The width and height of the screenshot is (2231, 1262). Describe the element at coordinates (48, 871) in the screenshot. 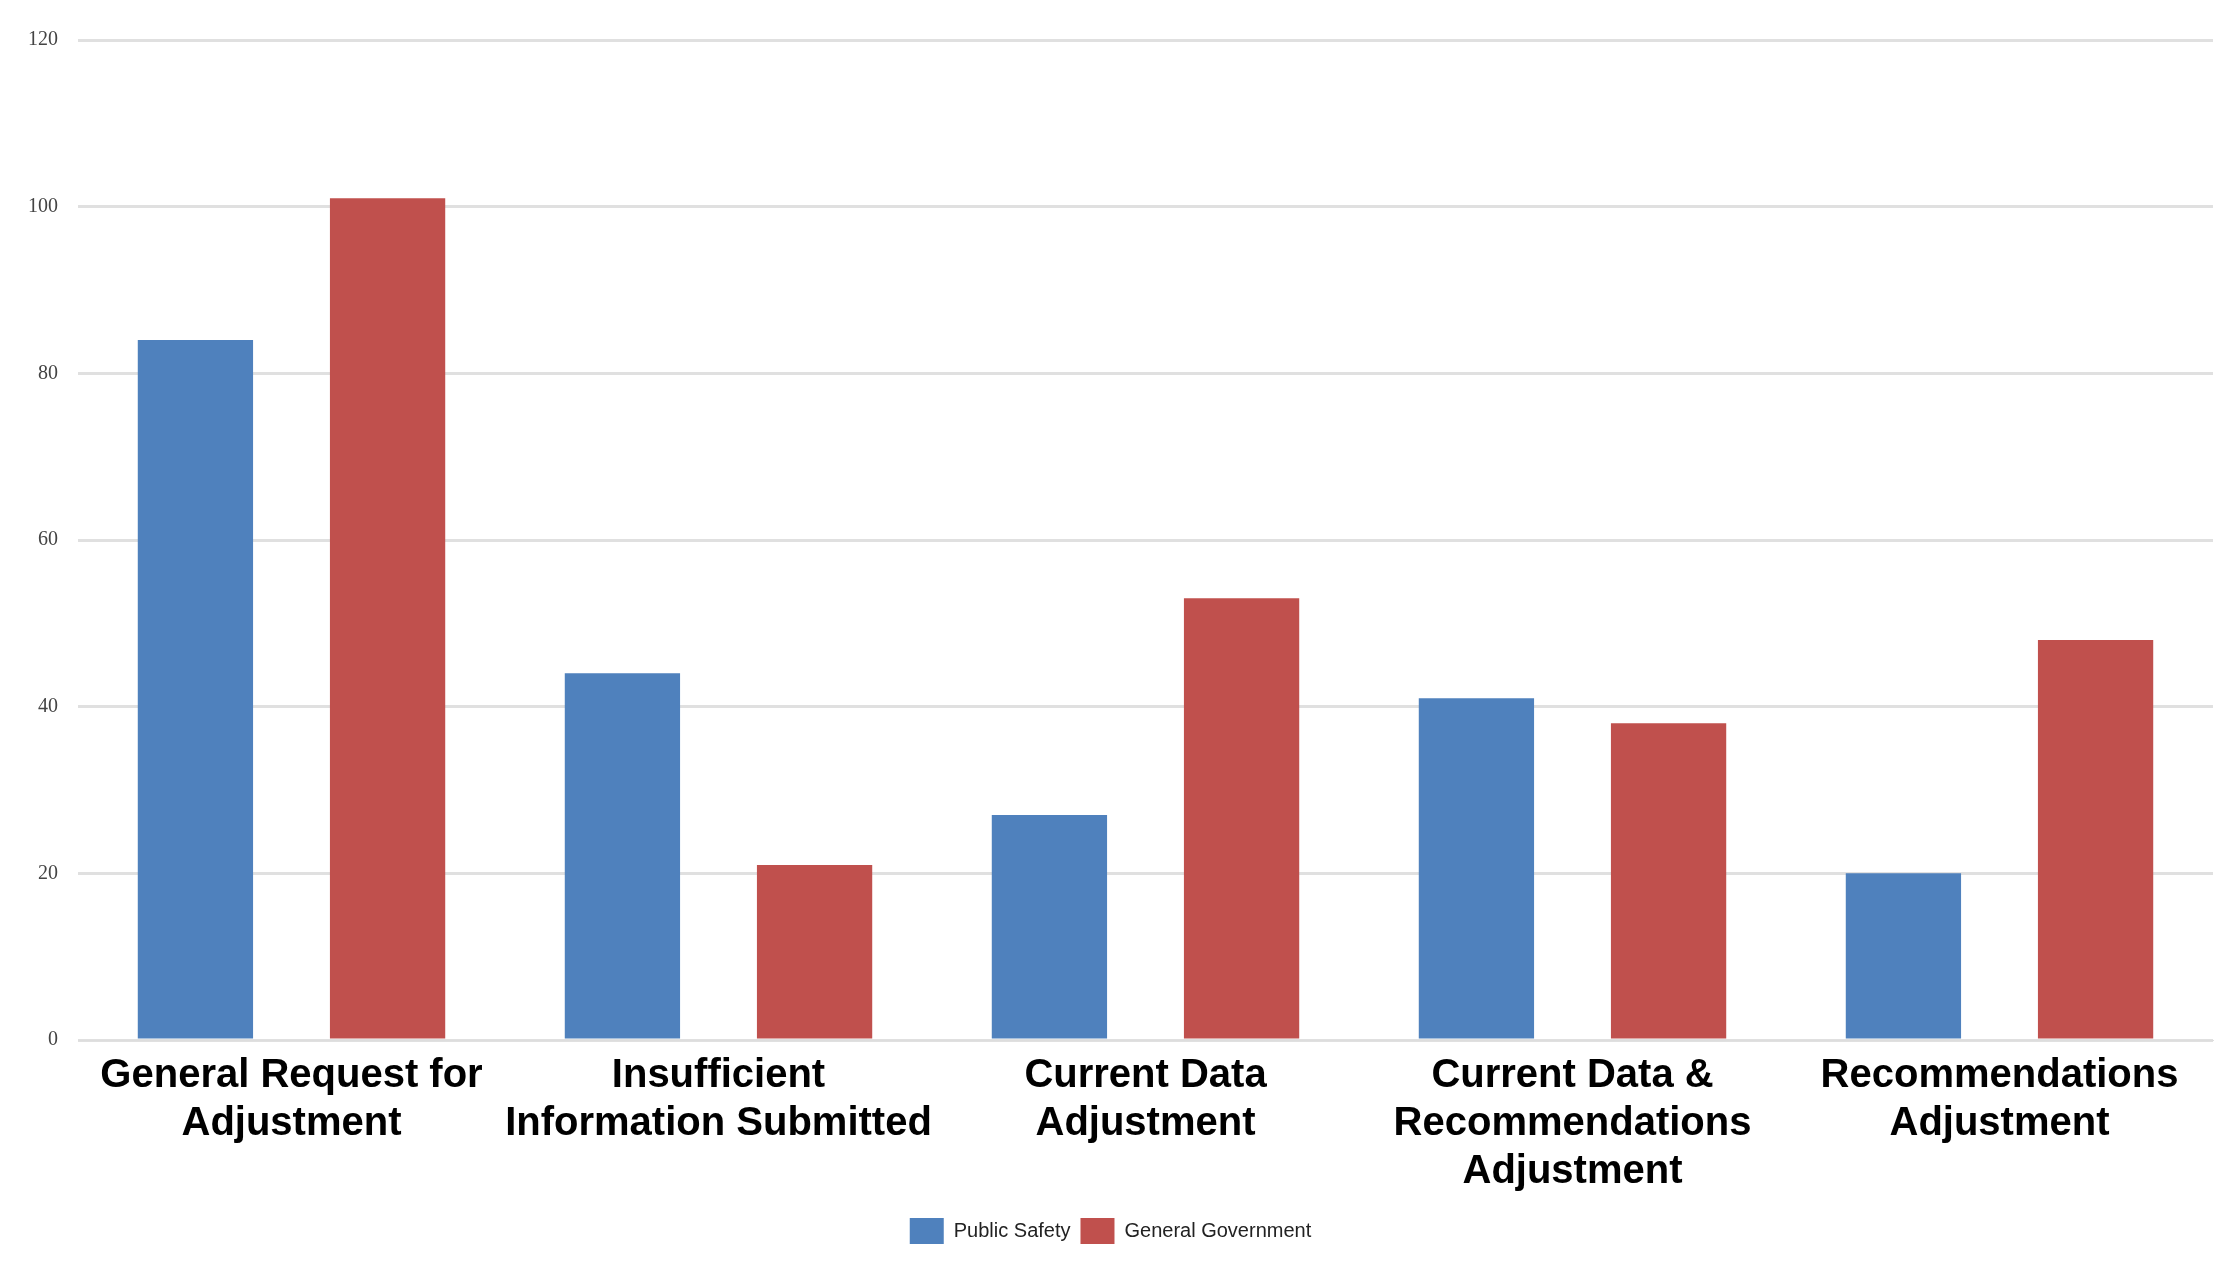

I see `y-tick-label: 20` at that location.